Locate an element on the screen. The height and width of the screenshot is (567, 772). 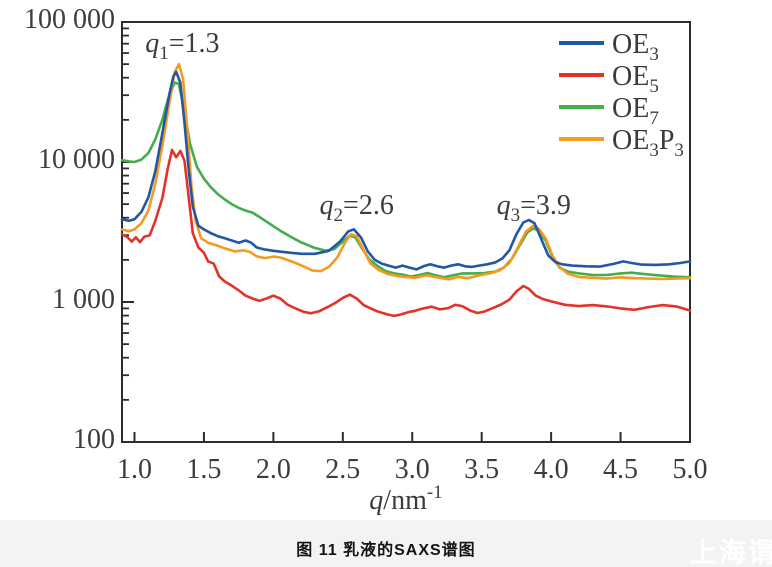
figure-caption-bar: 图 11 乳液的SAXS谱图 is located at coordinates (386, 543).